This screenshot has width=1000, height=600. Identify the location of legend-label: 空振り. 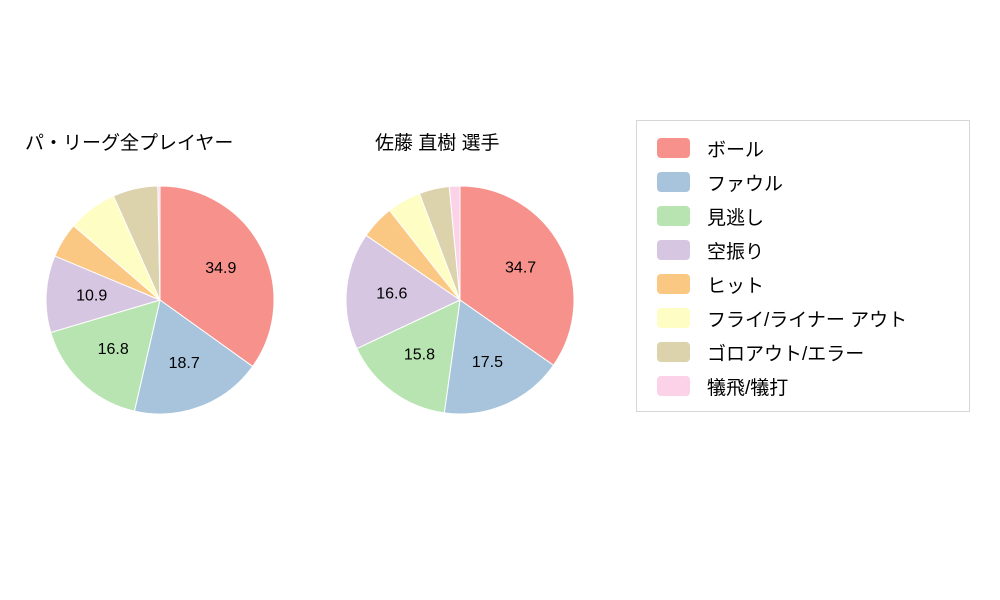
(736, 252).